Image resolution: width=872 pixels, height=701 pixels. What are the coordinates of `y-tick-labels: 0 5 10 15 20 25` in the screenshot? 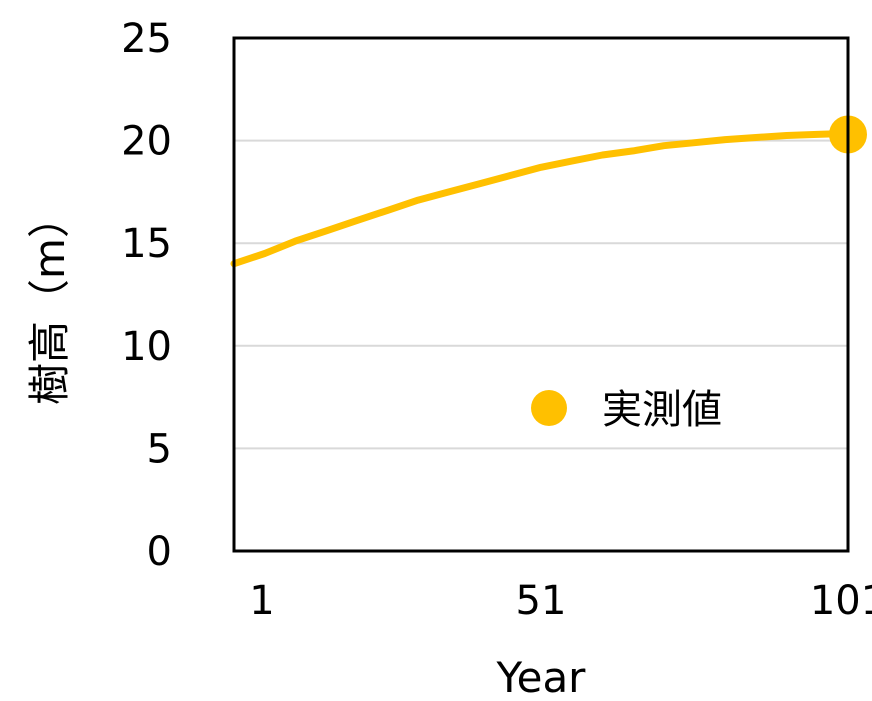 It's located at (146, 295).